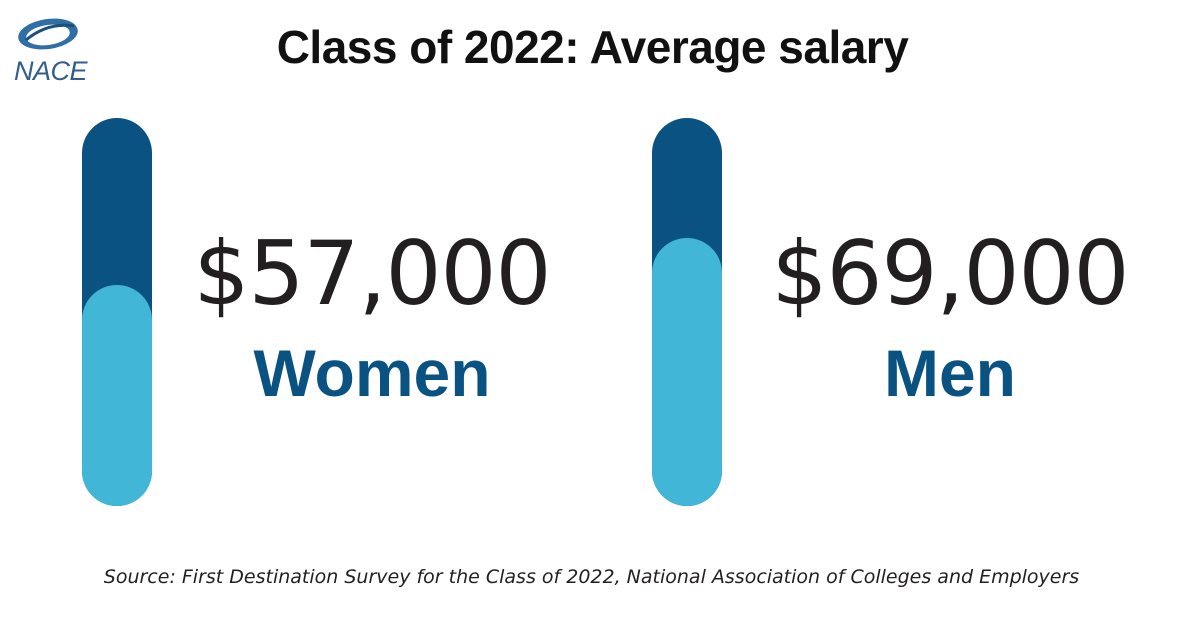  I want to click on gauge-men, so click(687, 312).